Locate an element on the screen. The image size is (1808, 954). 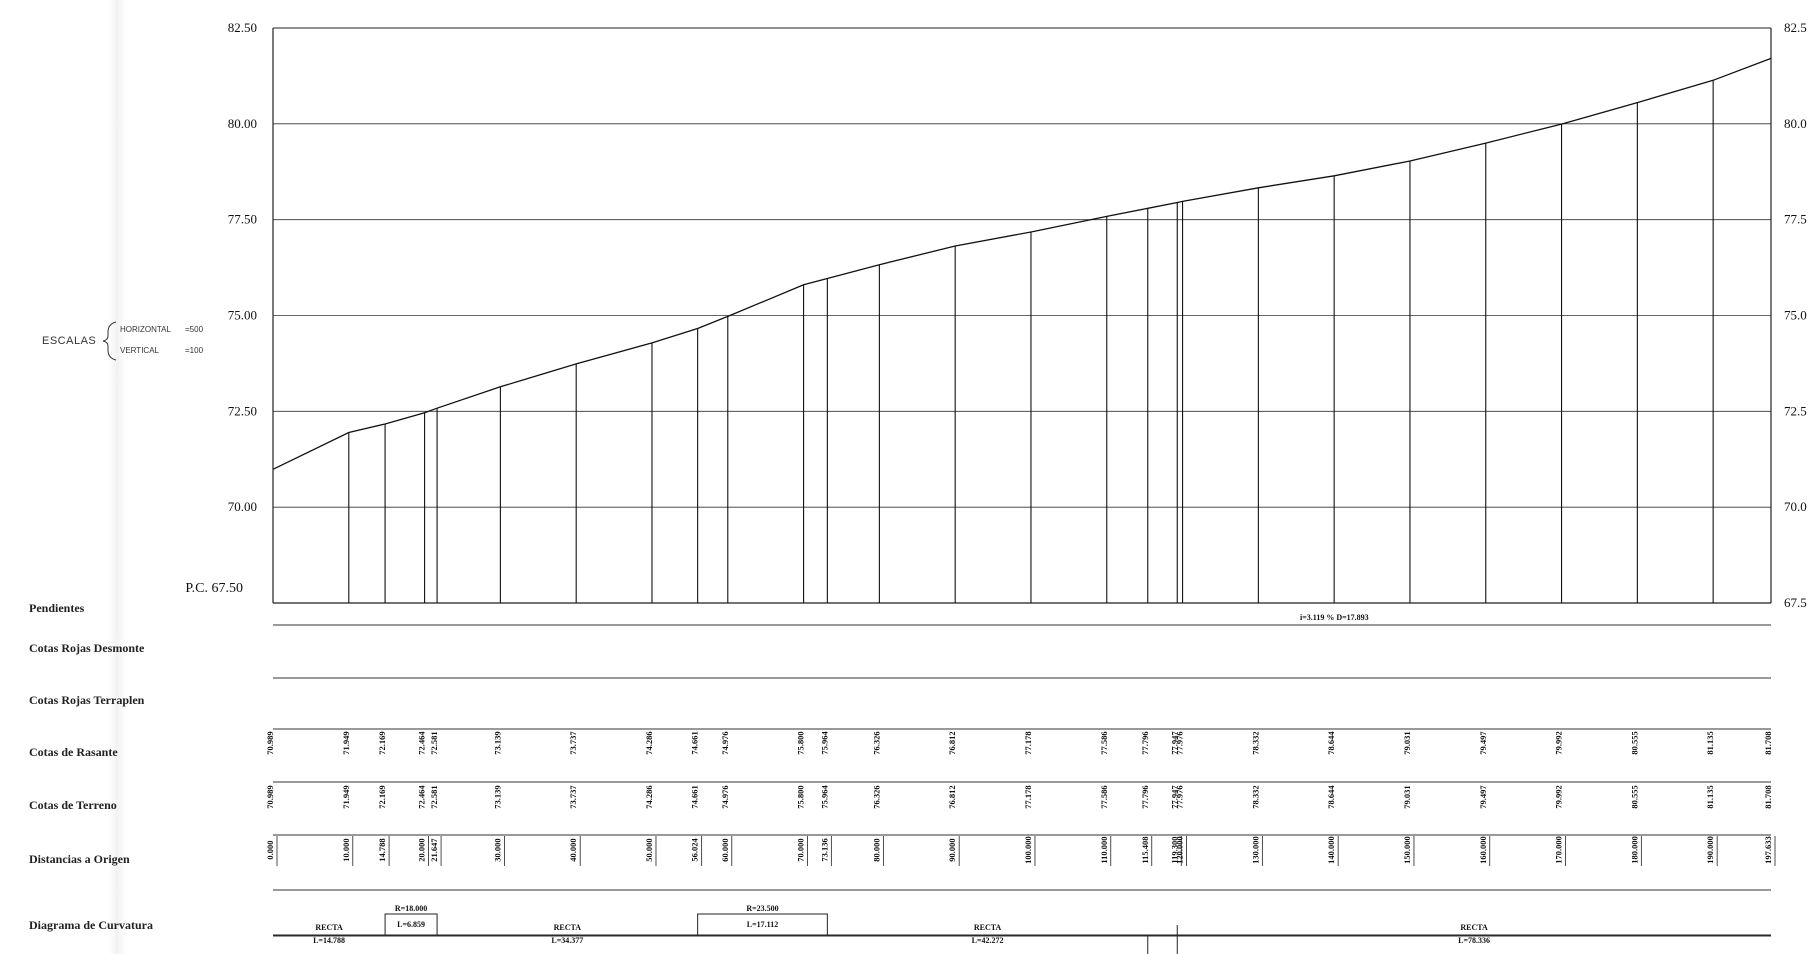
right-tick-label: 82.5 is located at coordinates (1795, 27).